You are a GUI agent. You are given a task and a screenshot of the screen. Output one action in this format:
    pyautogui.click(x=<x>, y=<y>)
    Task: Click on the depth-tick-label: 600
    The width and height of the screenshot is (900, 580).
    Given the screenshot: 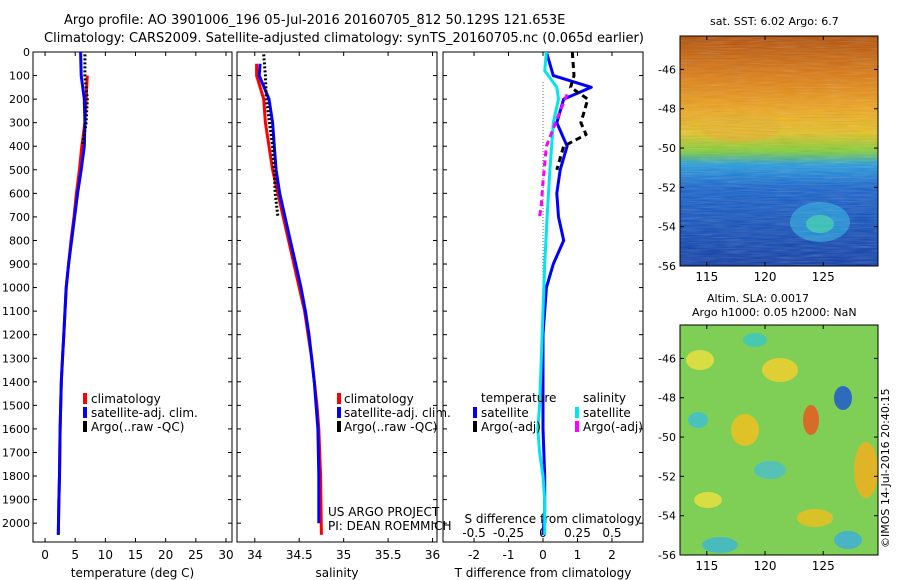 What is the action you would take?
    pyautogui.click(x=19, y=193)
    